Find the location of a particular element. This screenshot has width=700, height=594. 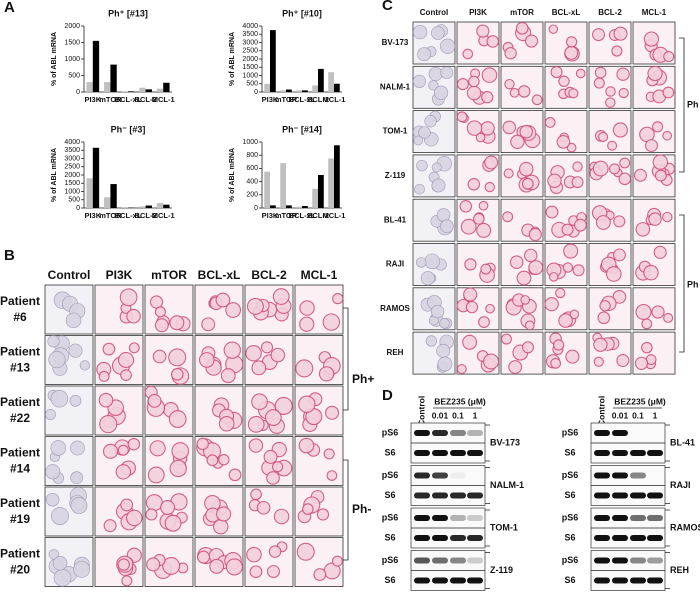

cell-line-box is located at coordinates (487, 443).